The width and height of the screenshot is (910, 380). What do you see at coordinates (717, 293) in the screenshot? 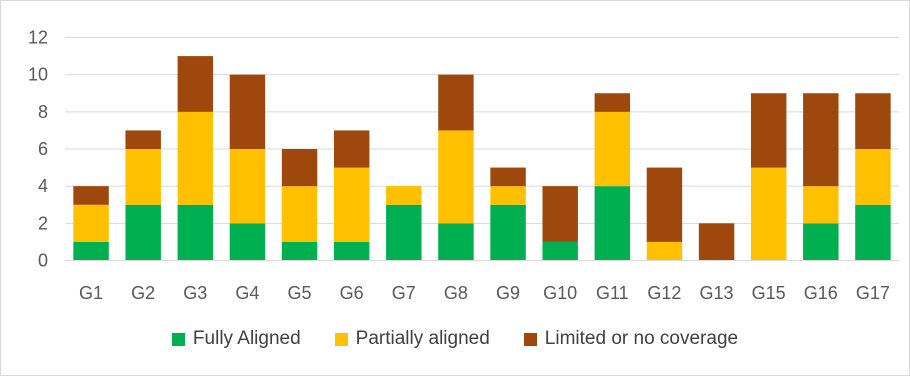
I see `x-tick-label: G13` at bounding box center [717, 293].